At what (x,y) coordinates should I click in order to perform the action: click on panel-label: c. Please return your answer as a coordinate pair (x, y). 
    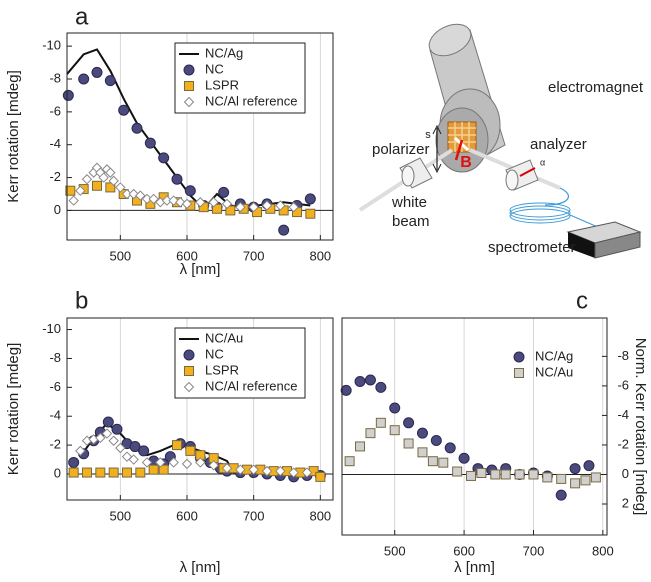
    Looking at the image, I should click on (582, 300).